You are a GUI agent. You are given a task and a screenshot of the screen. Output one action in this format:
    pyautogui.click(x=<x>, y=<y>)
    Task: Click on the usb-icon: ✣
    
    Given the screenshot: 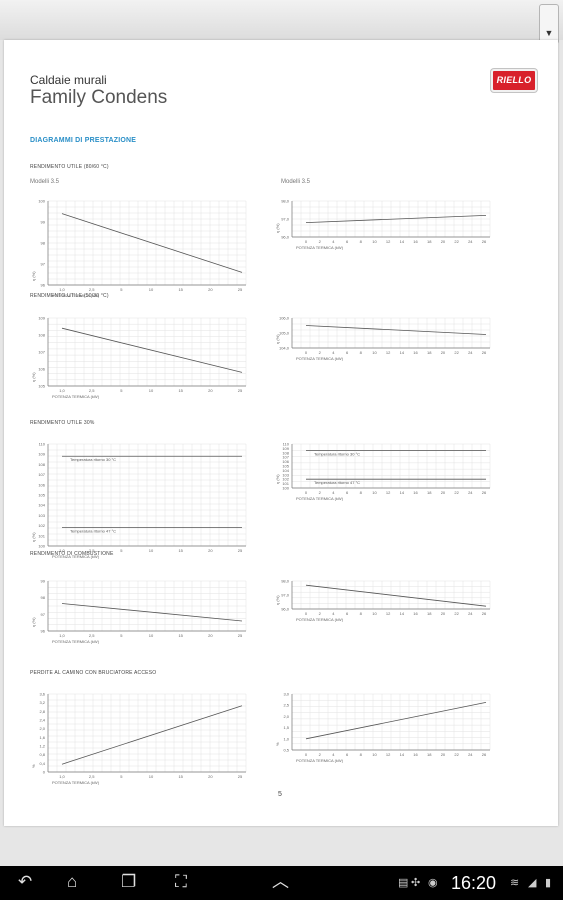 What is the action you would take?
    pyautogui.click(x=416, y=883)
    